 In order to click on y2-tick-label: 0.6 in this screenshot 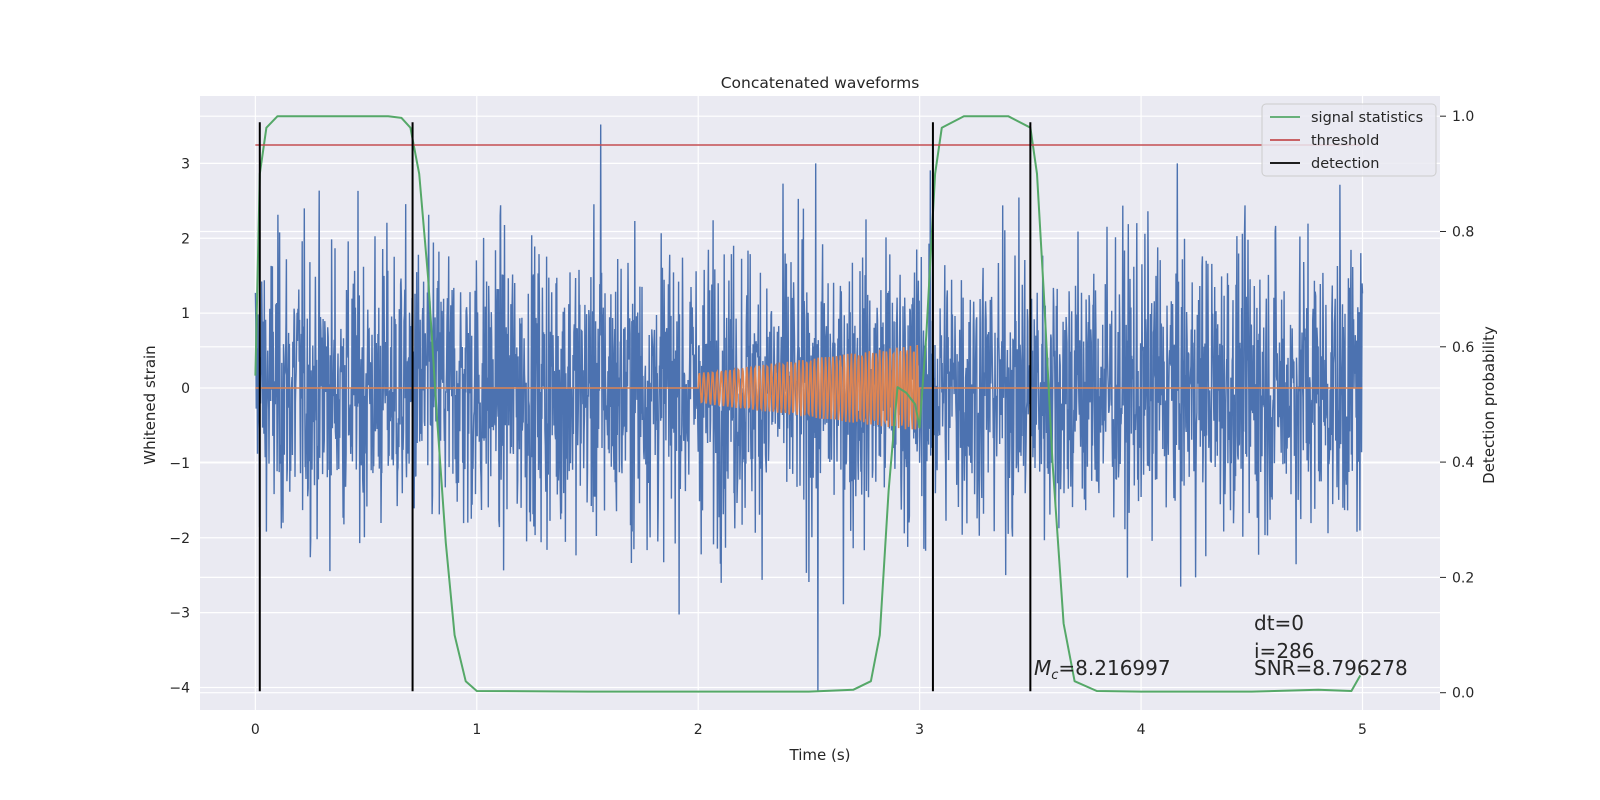, I will do `click(1463, 348)`.